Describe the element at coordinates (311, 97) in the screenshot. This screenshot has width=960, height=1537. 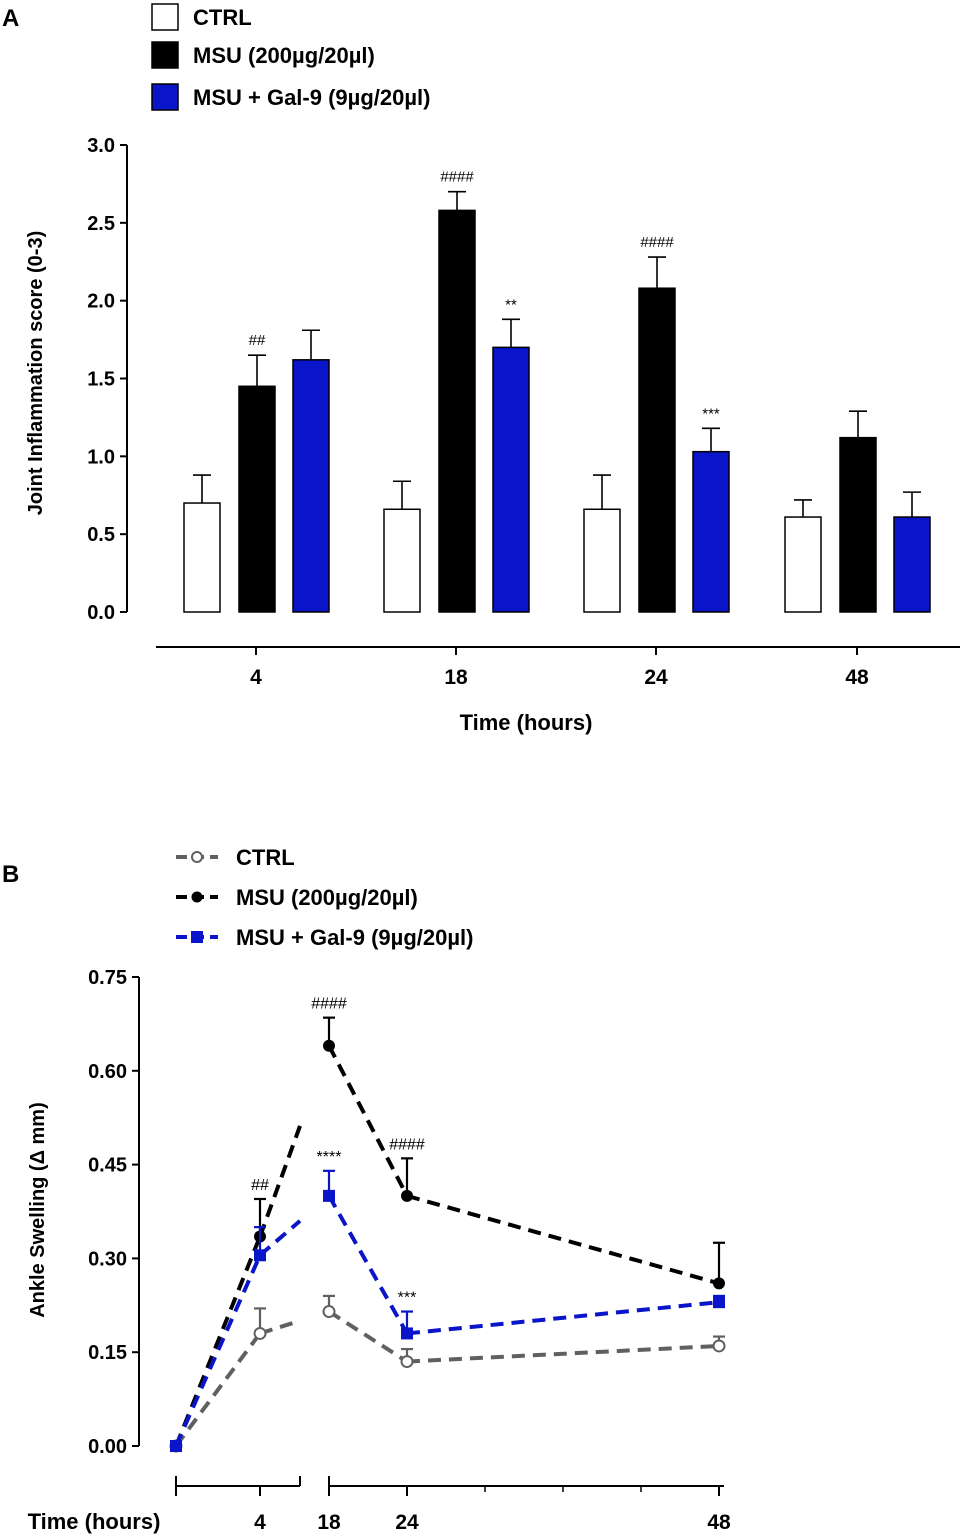
I see `legend-a-label-2: MSU + Gal-9 (9µg/20µl)` at that location.